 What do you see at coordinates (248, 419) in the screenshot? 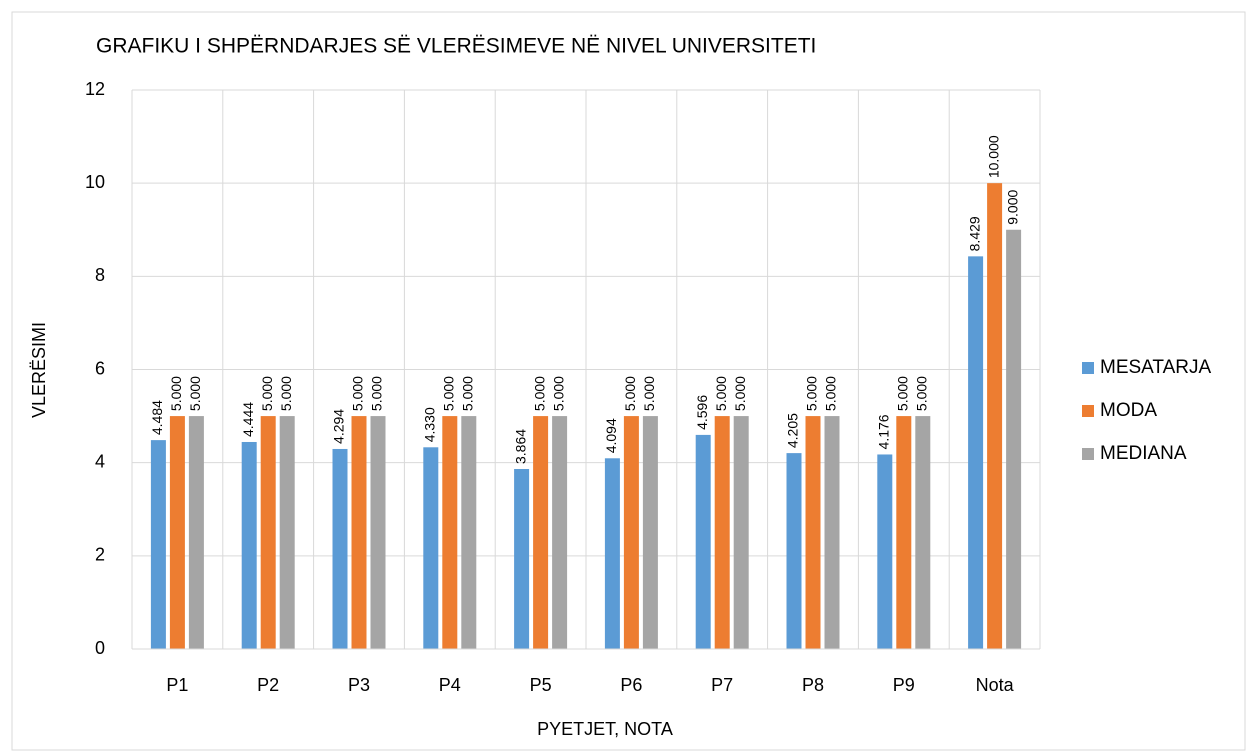
I see `data-label: 4.444` at bounding box center [248, 419].